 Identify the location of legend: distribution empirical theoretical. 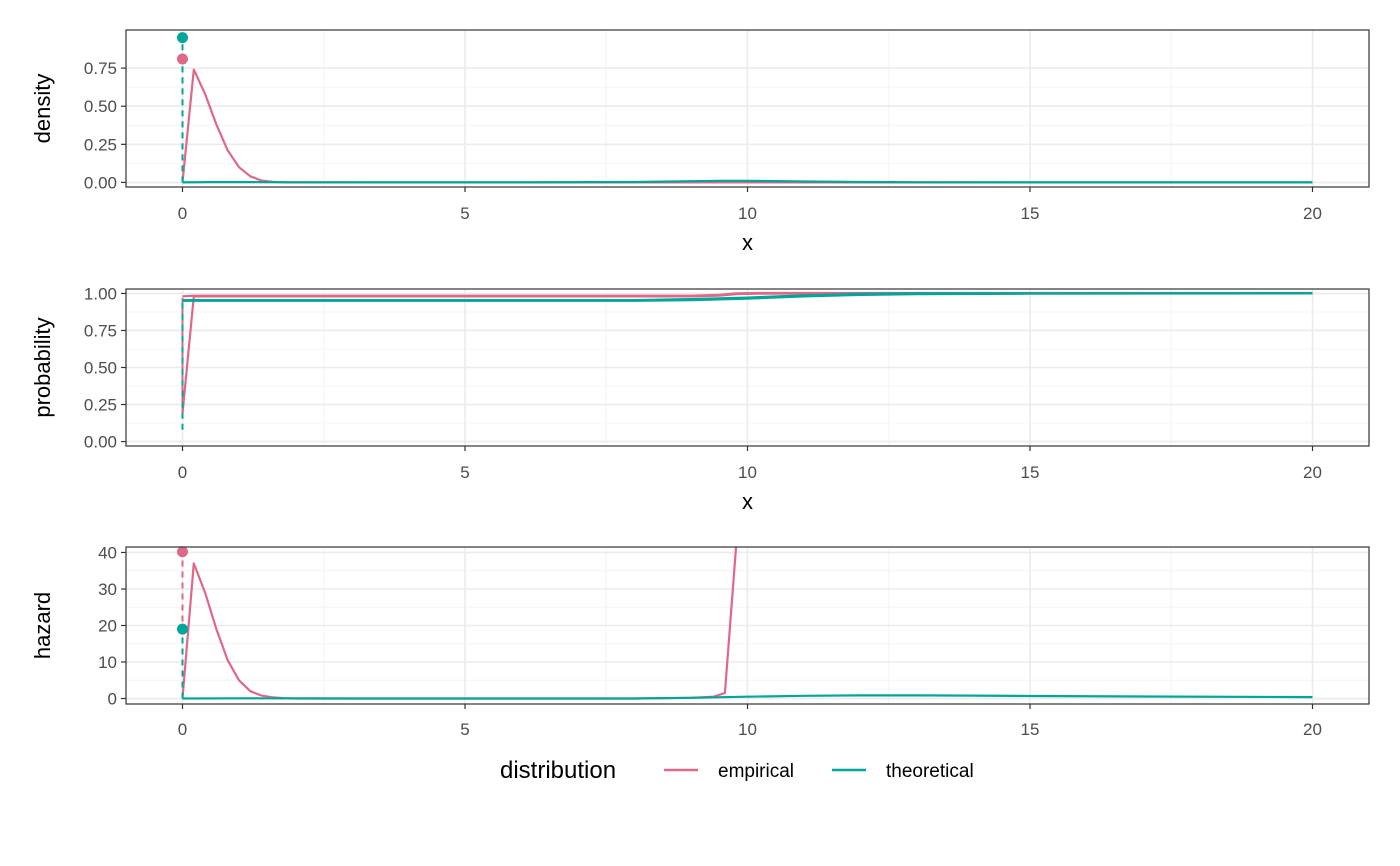
(737, 770).